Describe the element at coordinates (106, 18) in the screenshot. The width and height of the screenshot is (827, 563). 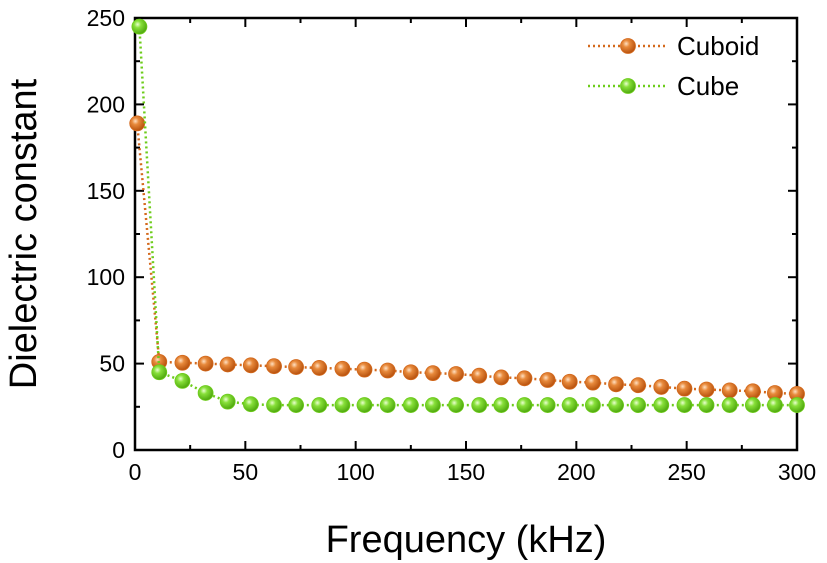
I see `y-tick-label: 250` at that location.